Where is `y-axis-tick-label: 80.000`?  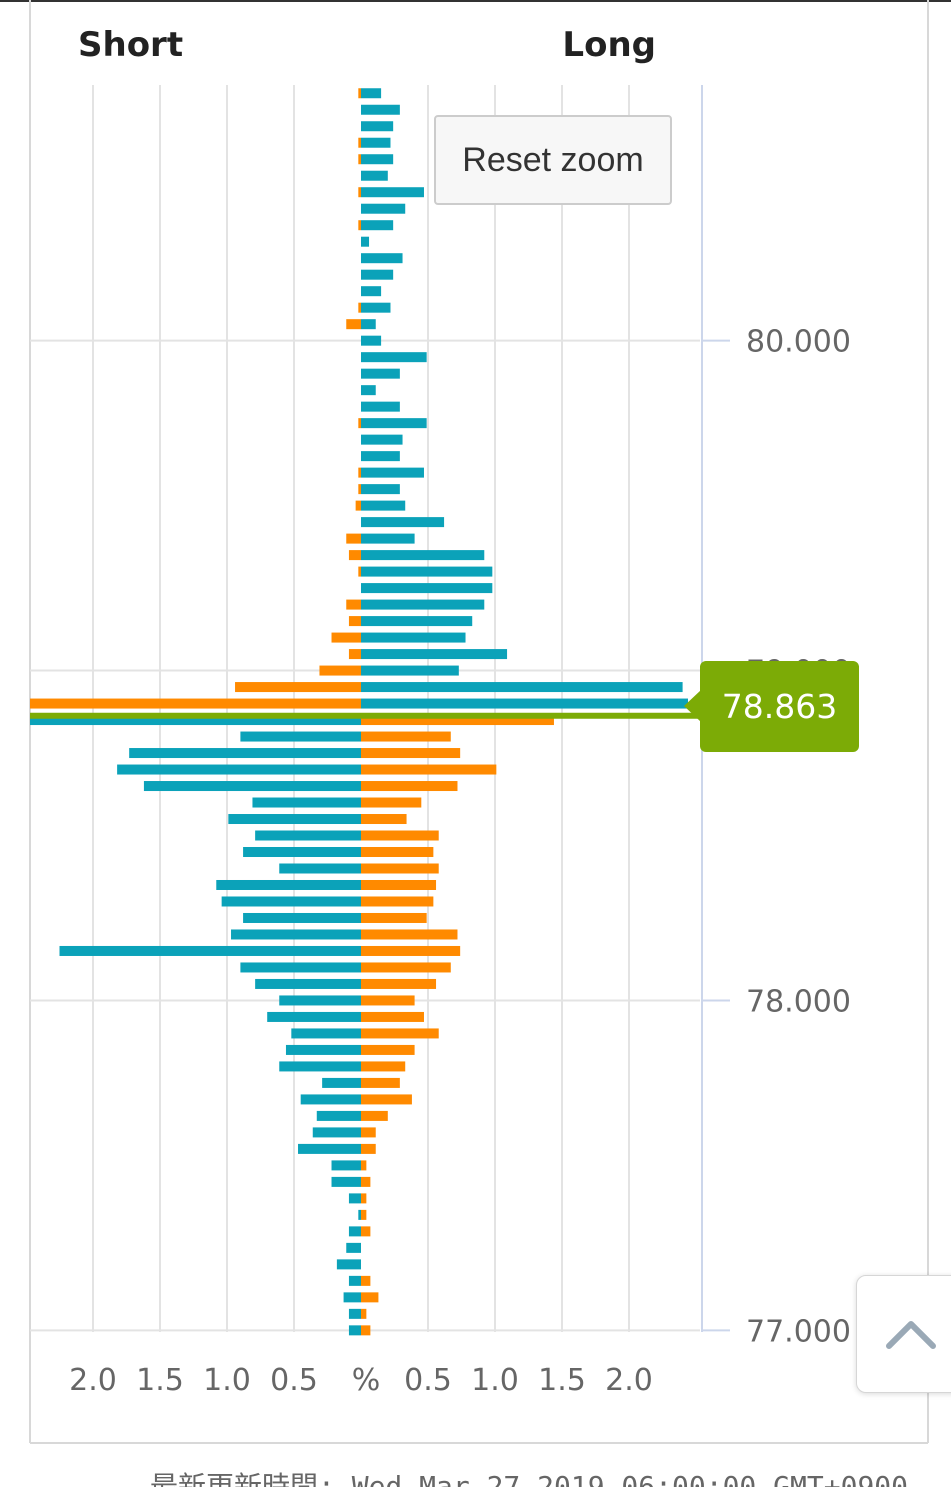
y-axis-tick-label: 80.000 is located at coordinates (798, 342).